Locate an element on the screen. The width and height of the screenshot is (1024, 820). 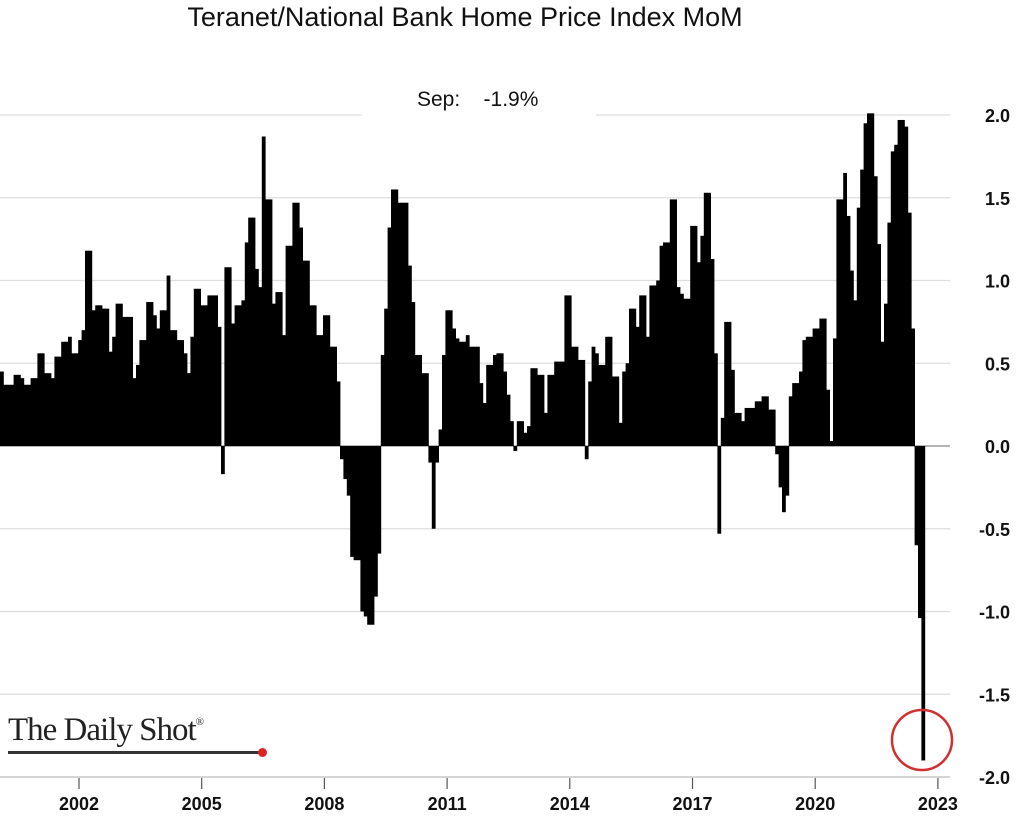
x-tick-label: 2011 is located at coordinates (447, 804).